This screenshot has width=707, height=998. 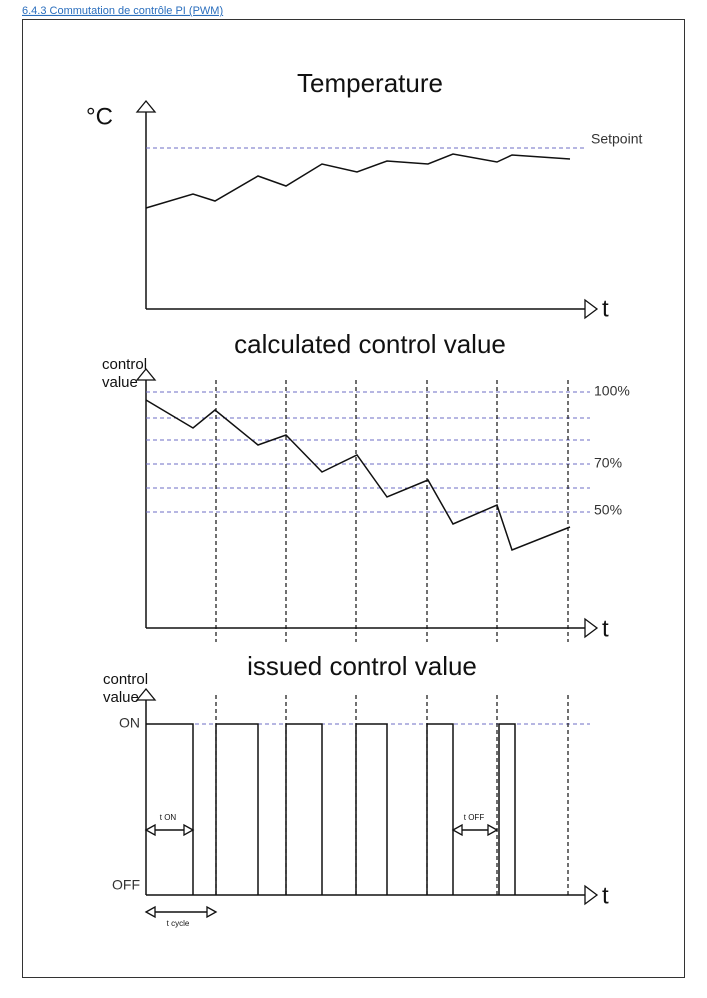 What do you see at coordinates (608, 510) in the screenshot?
I see `level-label: 50%` at bounding box center [608, 510].